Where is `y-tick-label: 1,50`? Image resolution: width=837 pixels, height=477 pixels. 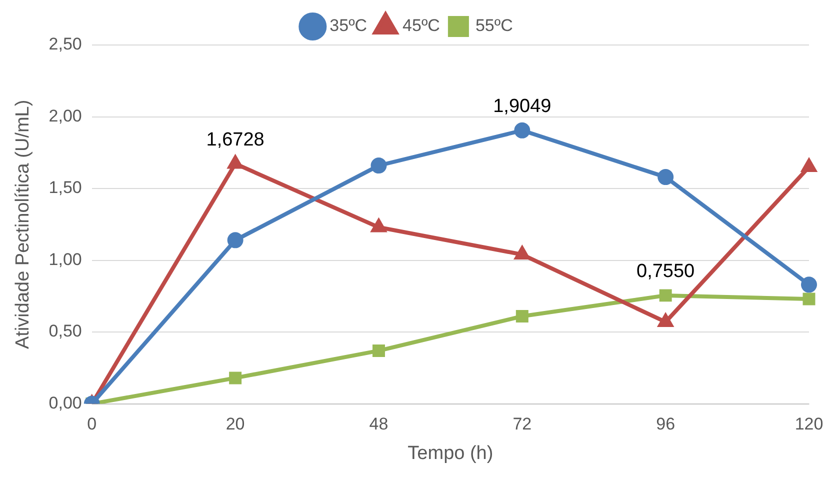
y-tick-label: 1,50 is located at coordinates (65, 188).